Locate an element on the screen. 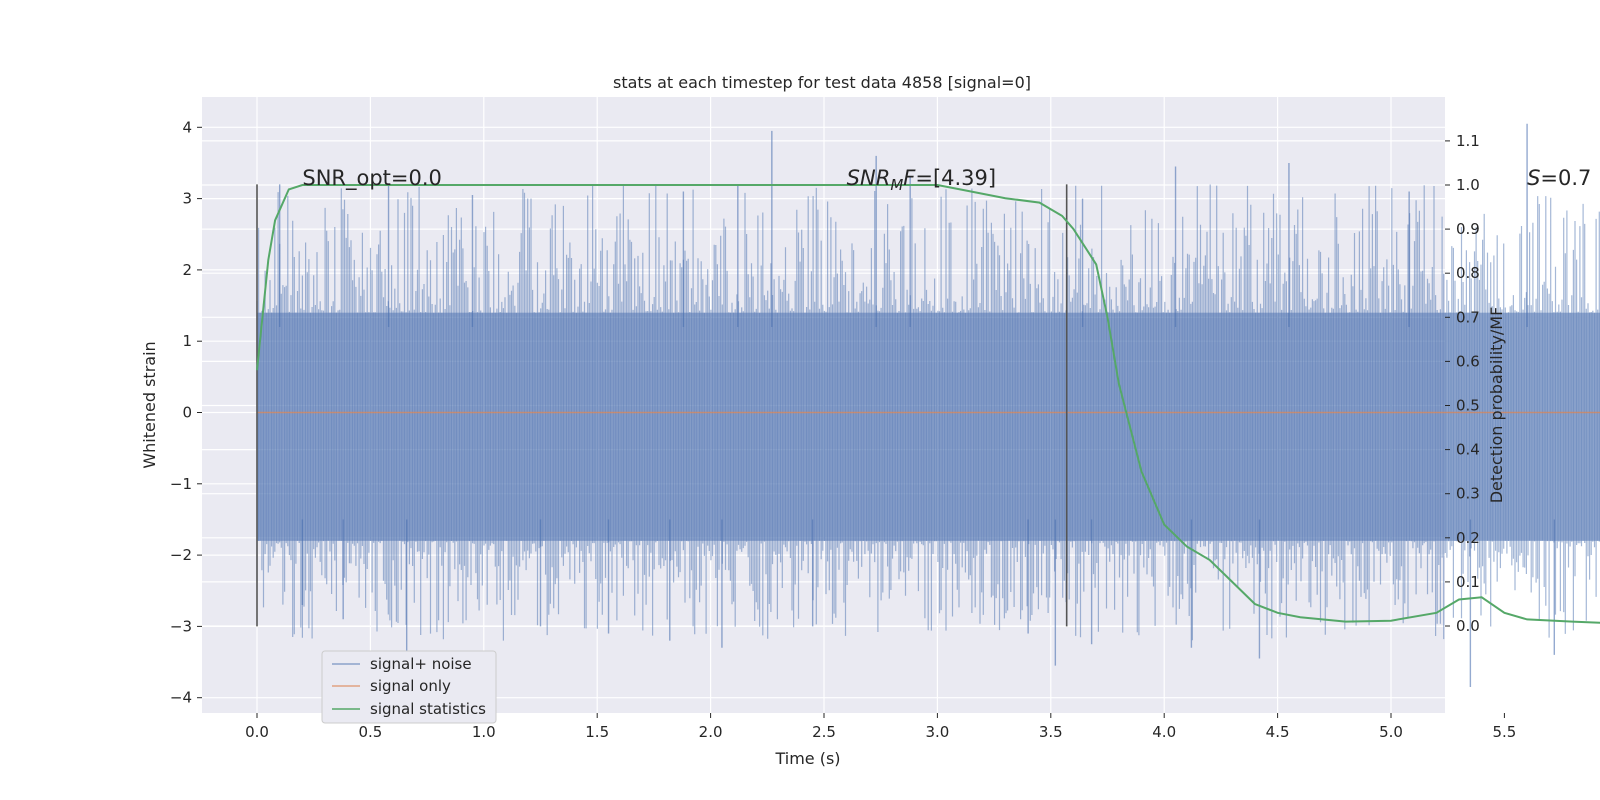 The width and height of the screenshot is (1600, 800). y2-tick: 0.3 is located at coordinates (1462, 494).